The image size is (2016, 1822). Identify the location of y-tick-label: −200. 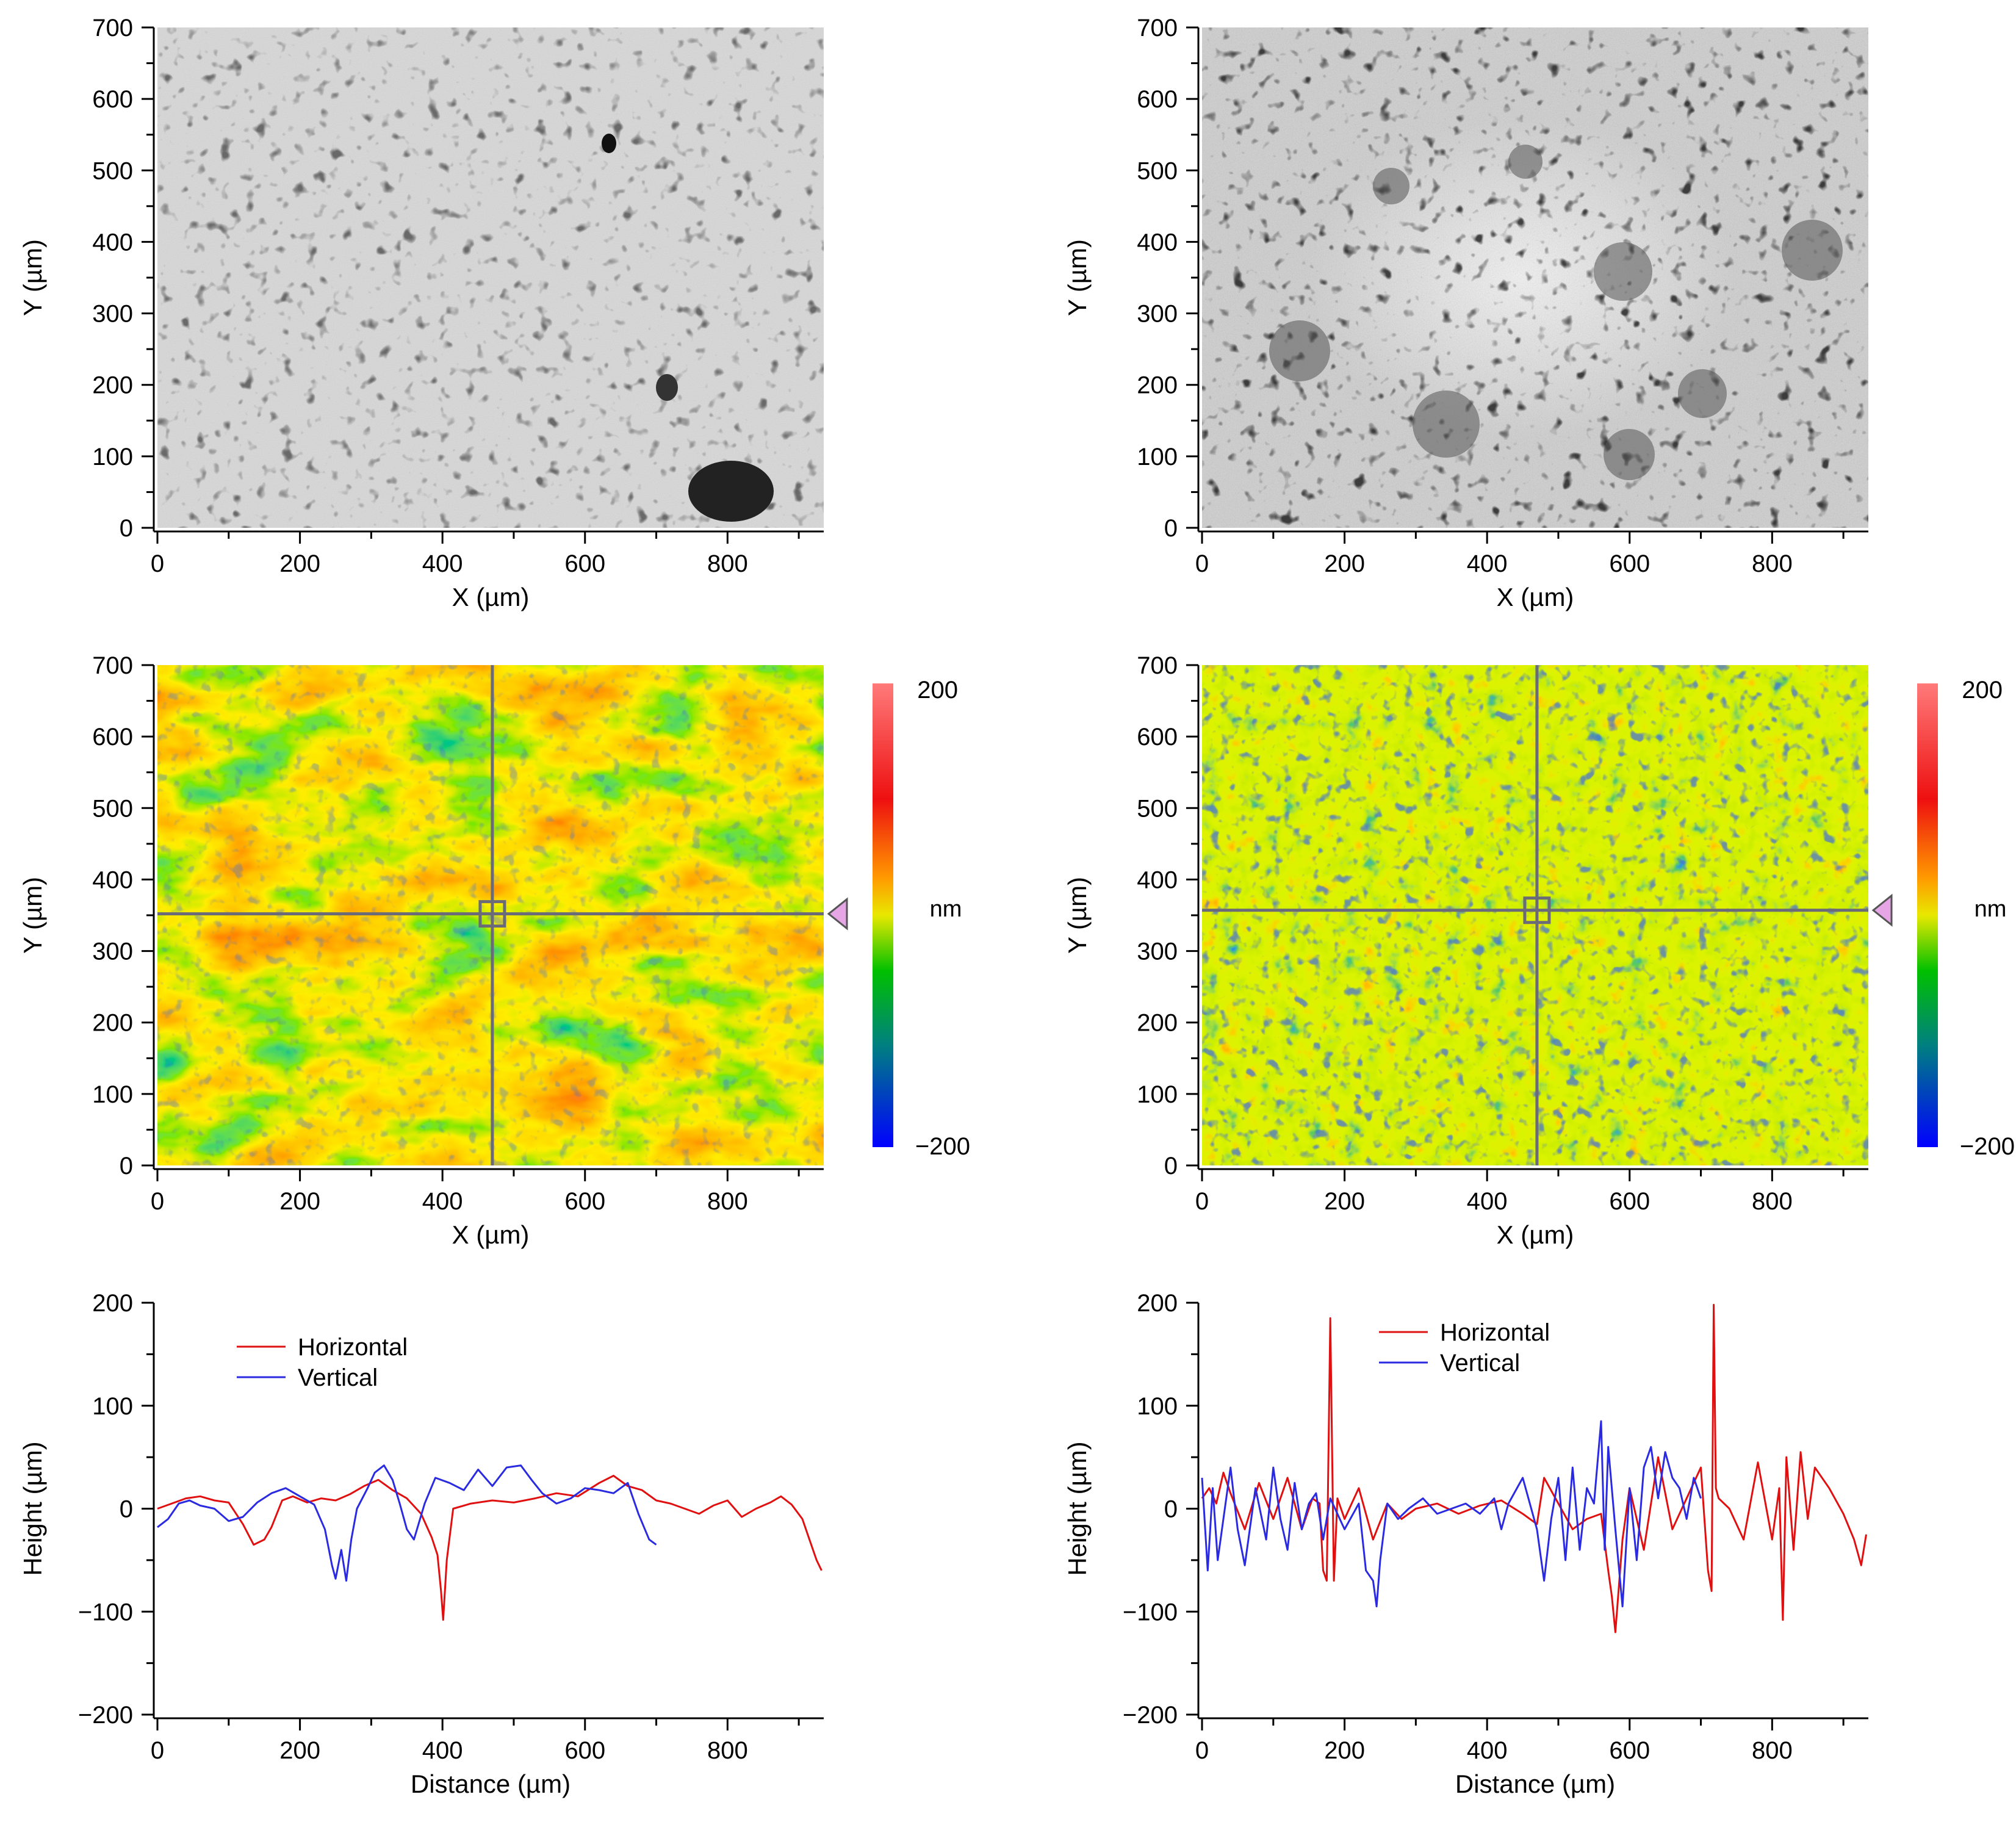
(1150, 1716).